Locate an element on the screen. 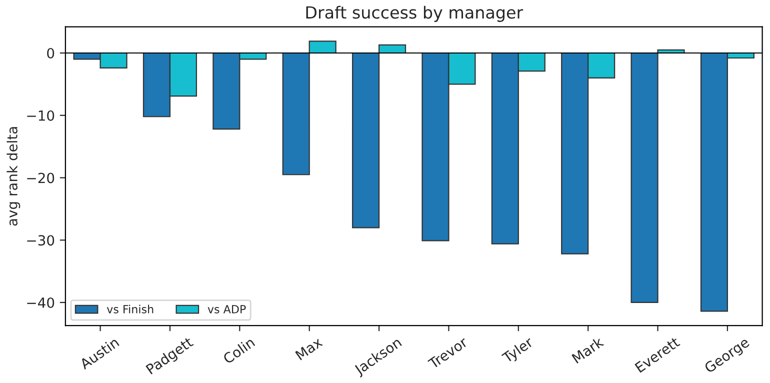  y-tick-label: −30 is located at coordinates (40, 240).